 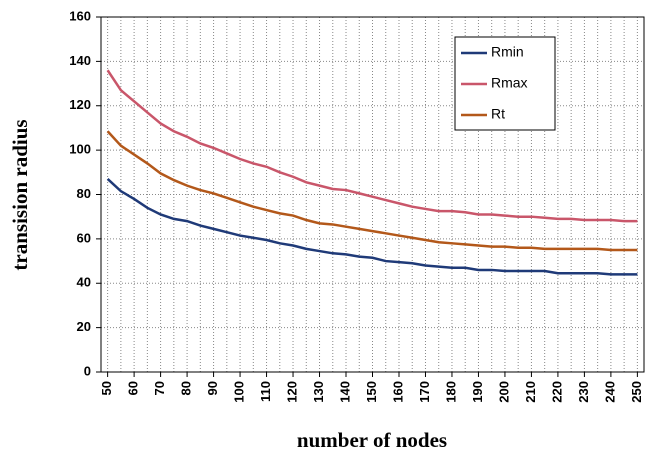 What do you see at coordinates (159, 388) in the screenshot?
I see `x-tick-label: 70` at bounding box center [159, 388].